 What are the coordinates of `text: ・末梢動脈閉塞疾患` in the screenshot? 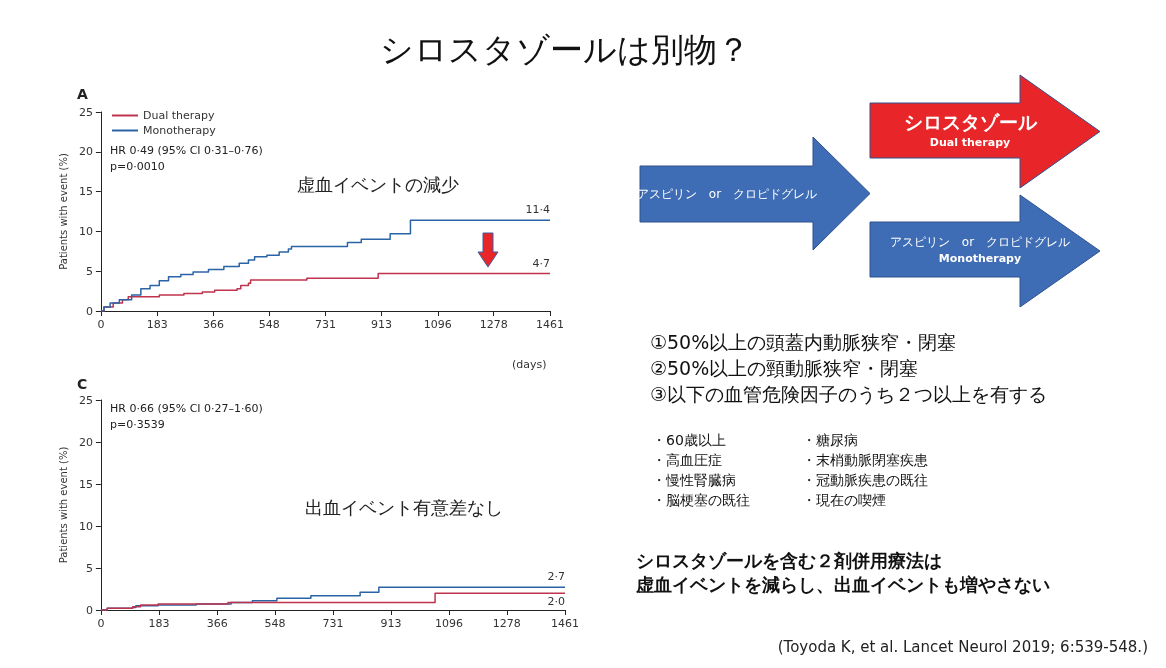 It's located at (865, 461).